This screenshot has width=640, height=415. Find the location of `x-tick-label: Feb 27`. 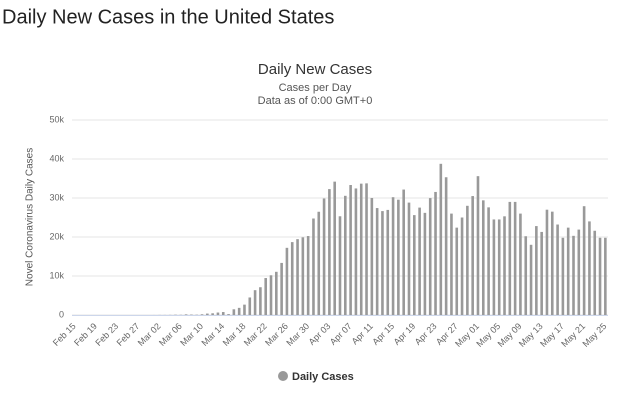

x-tick-label: Feb 27 is located at coordinates (128, 334).